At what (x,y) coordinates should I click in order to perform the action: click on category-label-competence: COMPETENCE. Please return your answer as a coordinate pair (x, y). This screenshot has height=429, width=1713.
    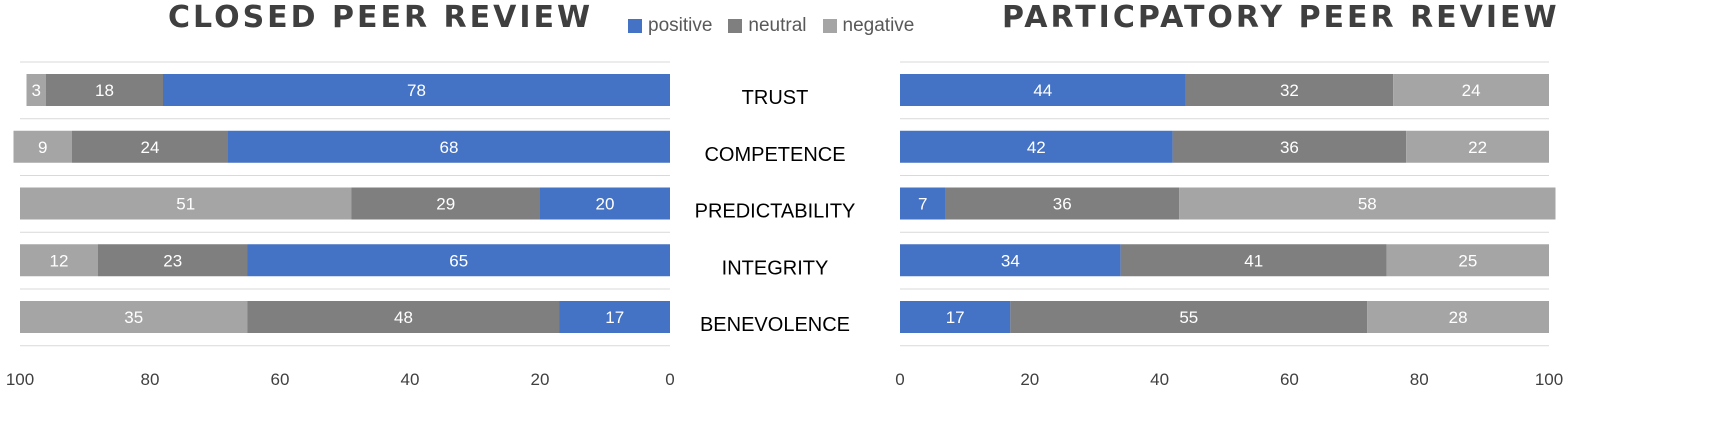
    Looking at the image, I should click on (774, 155).